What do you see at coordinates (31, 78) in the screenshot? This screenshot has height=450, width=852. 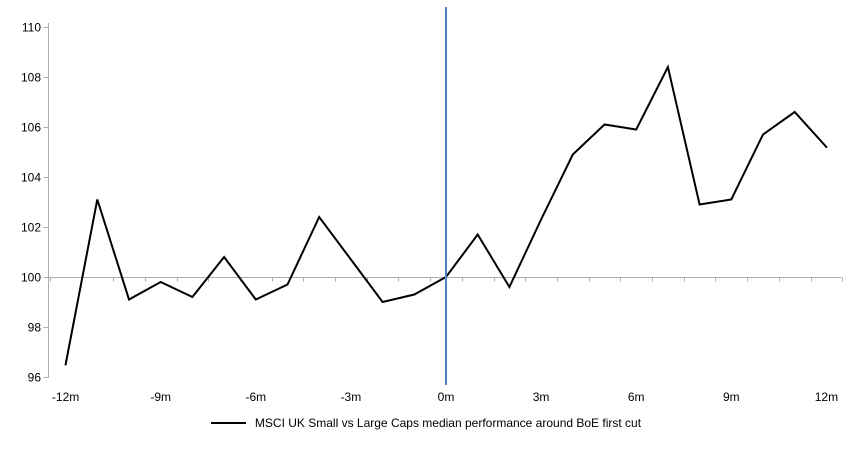 I see `svg-text: 108` at bounding box center [31, 78].